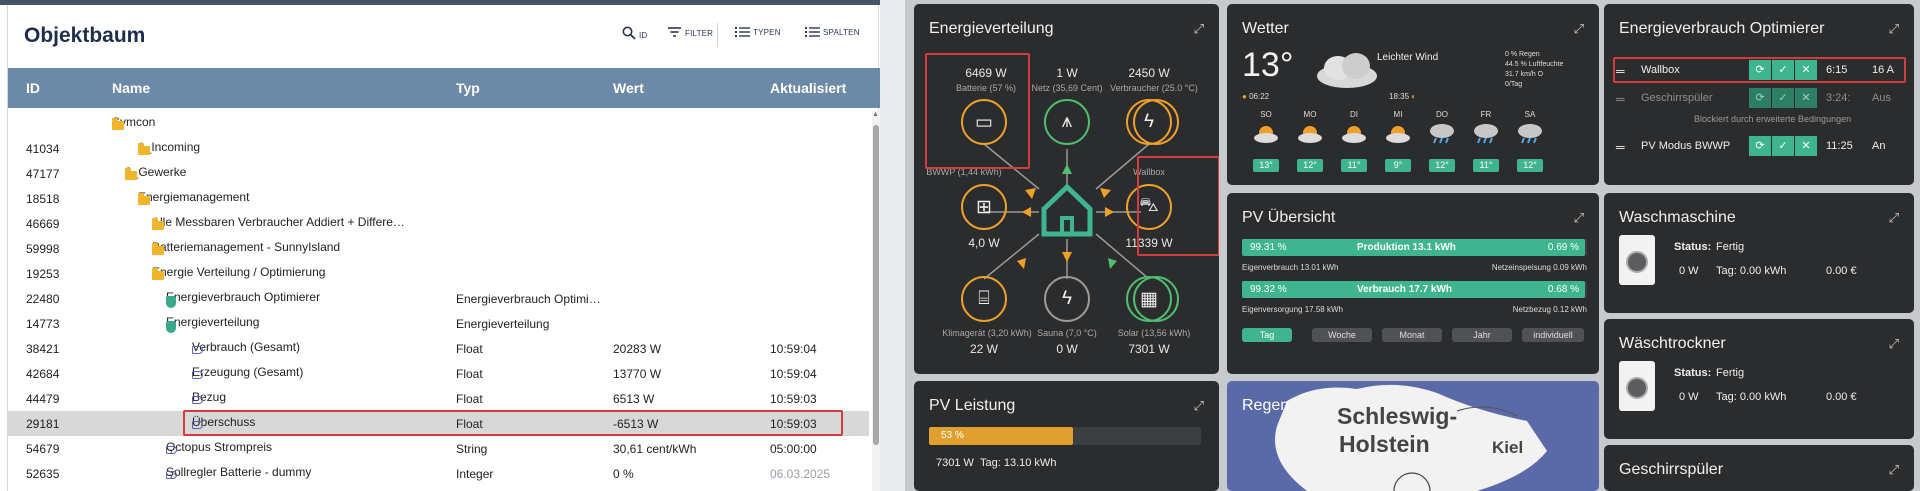 This screenshot has width=1920, height=491. Describe the element at coordinates (438, 273) in the screenshot. I see `table-row: 19253 ⌄Energie Verteilung / Optimierung` at that location.